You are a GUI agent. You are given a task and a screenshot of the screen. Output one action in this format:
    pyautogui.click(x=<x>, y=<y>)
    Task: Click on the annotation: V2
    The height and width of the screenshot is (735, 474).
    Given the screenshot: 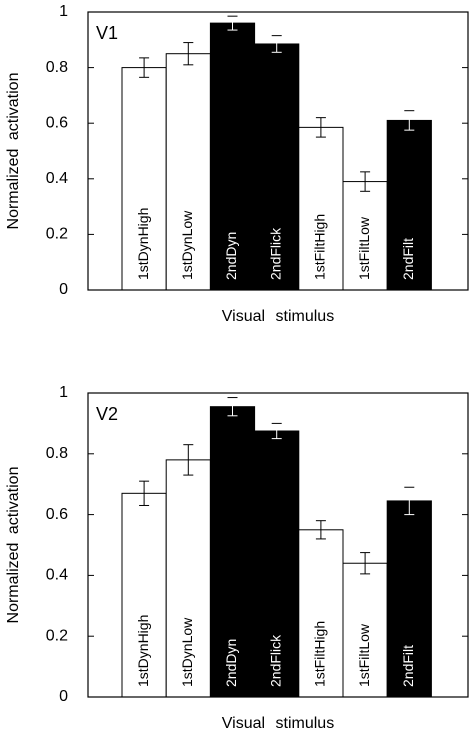 What is the action you would take?
    pyautogui.click(x=107, y=414)
    